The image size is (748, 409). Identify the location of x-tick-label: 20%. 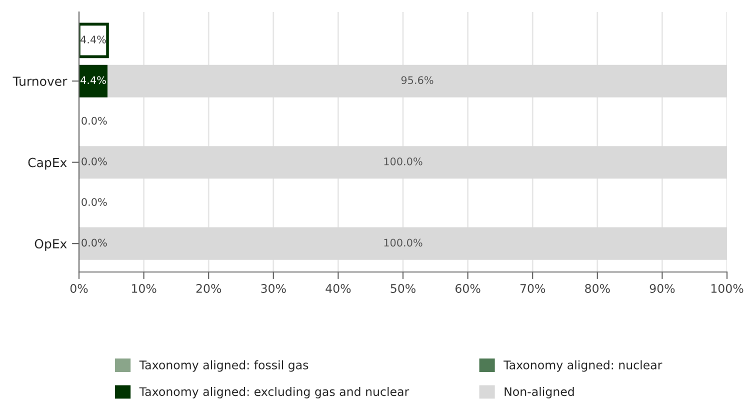
(209, 288).